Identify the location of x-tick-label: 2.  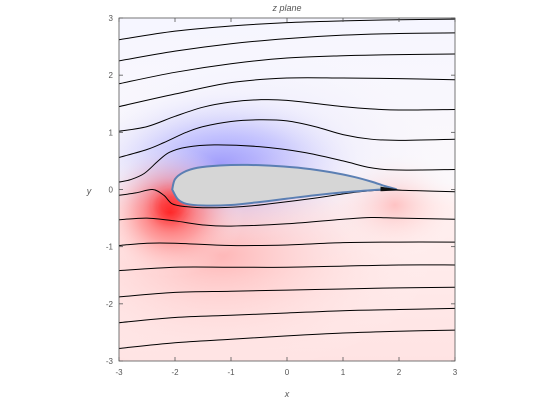
(399, 372).